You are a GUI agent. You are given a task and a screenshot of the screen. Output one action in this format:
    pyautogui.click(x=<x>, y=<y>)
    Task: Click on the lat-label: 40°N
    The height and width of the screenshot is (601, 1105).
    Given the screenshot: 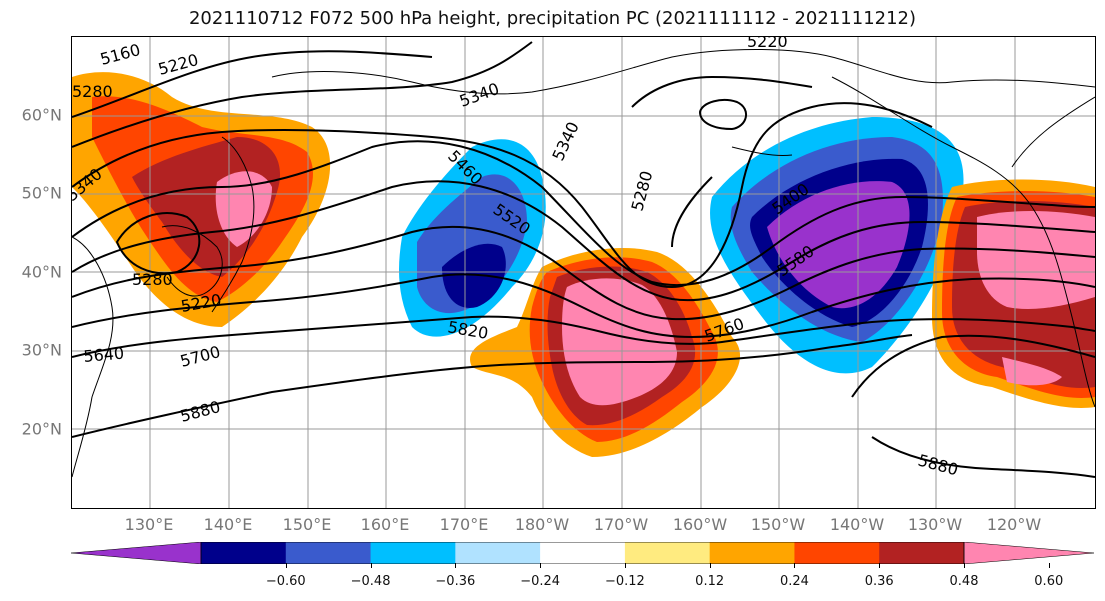 What is the action you would take?
    pyautogui.click(x=41, y=272)
    